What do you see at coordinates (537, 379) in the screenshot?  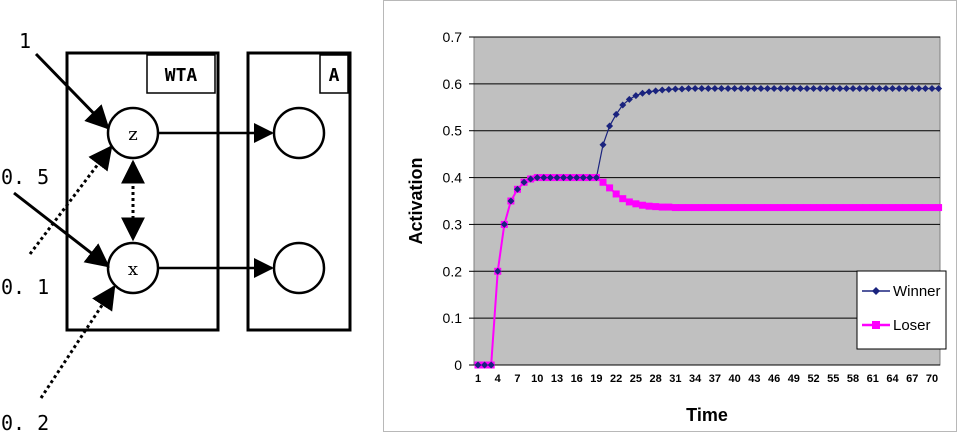 I see `x-tick-label: 10` at bounding box center [537, 379].